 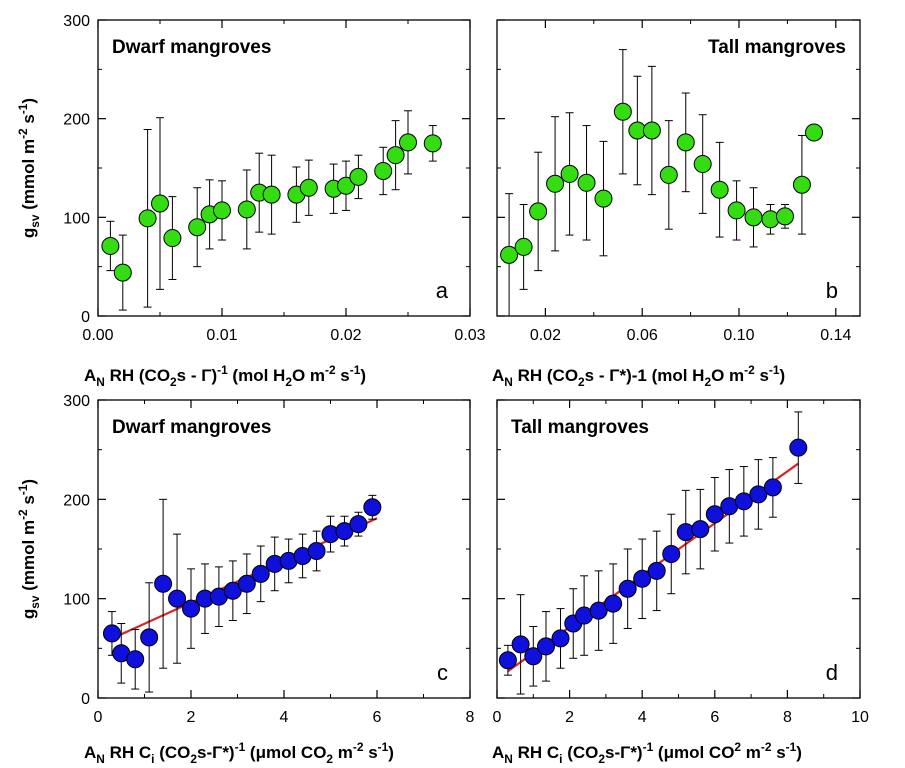 What do you see at coordinates (97, 335) in the screenshot?
I see `x-tick-label: 0.00` at bounding box center [97, 335].